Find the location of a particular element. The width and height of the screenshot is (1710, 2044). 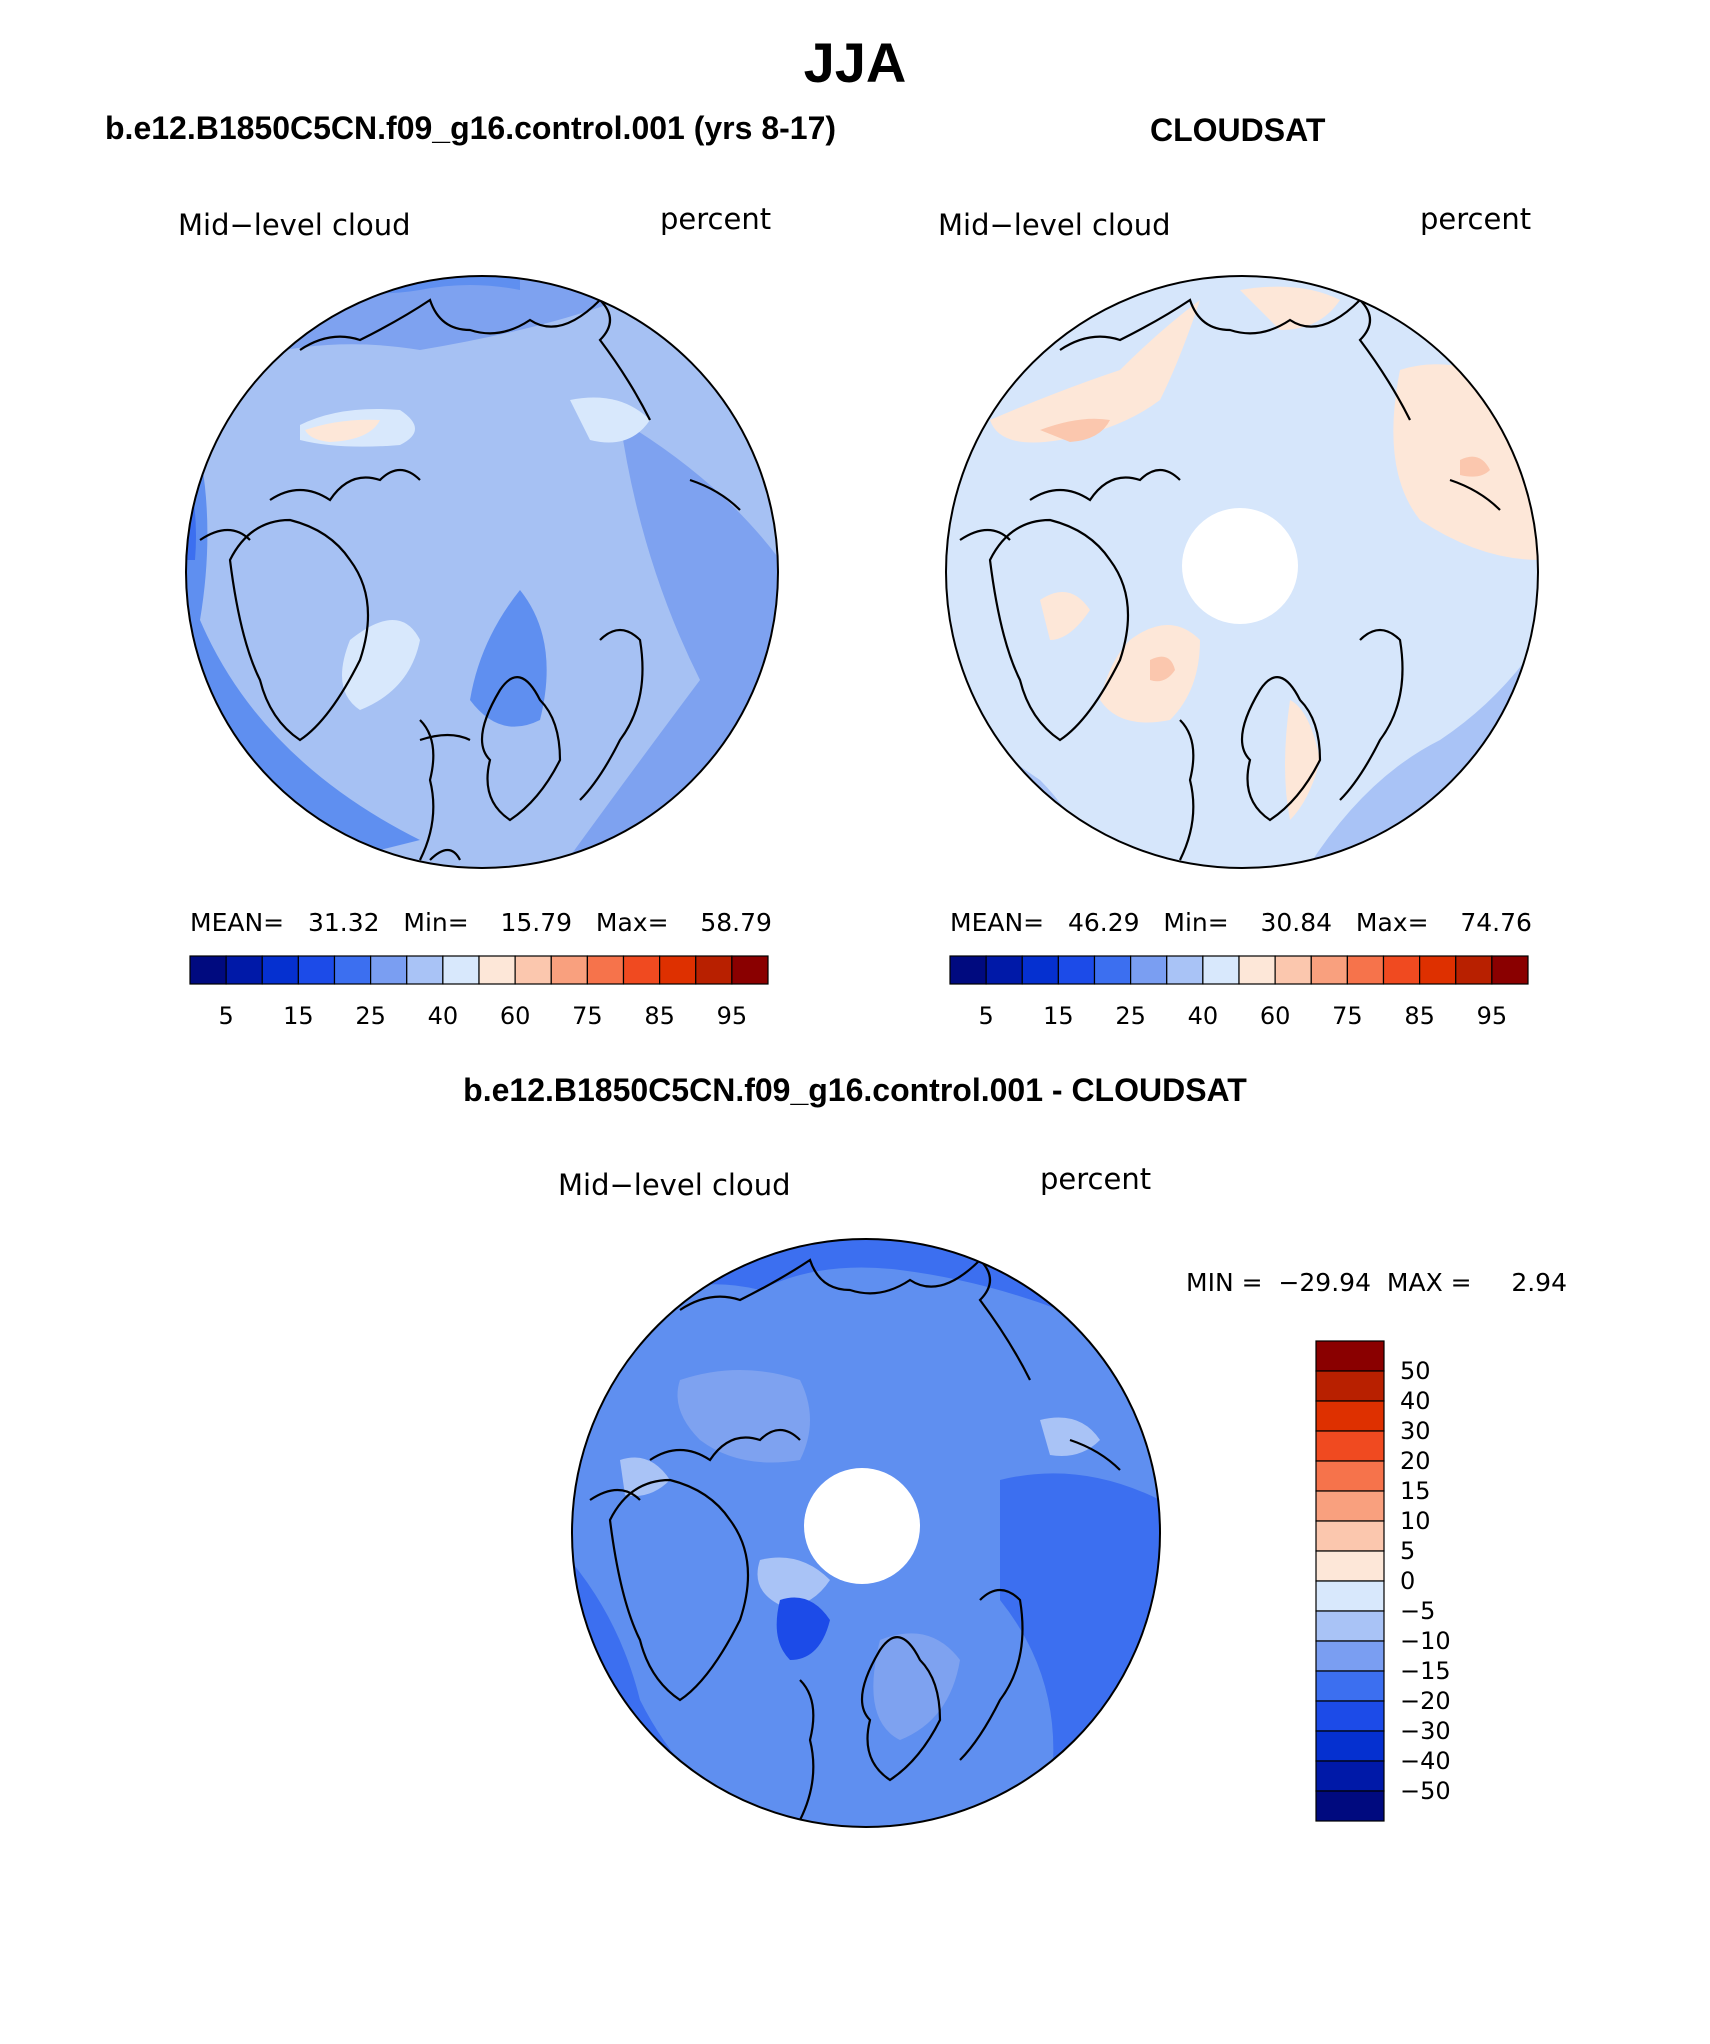

stats-difference: MIN = −29.94 MAX = 2.94 is located at coordinates (1376, 1282).